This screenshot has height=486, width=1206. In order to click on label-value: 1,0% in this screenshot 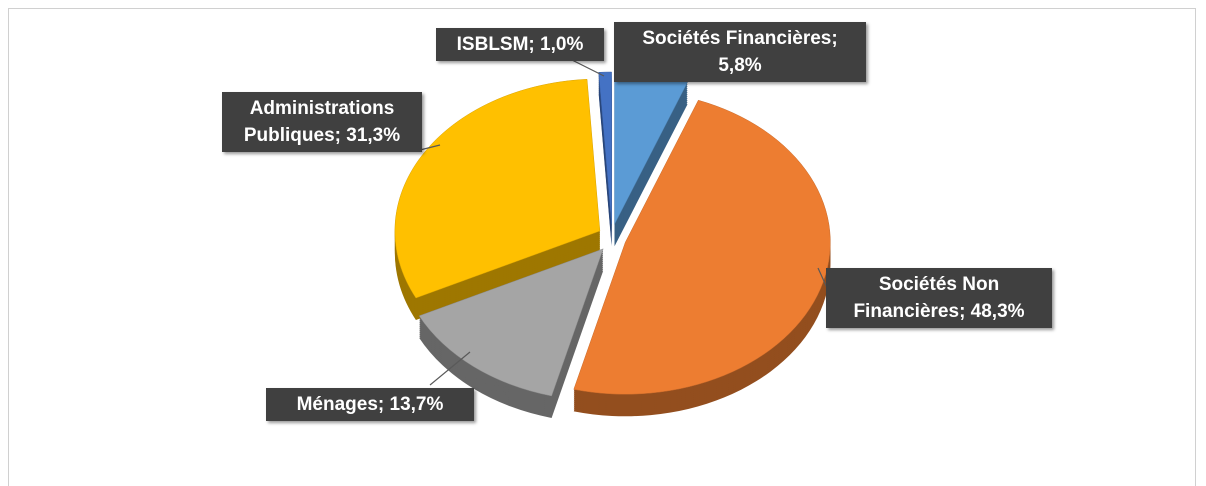, I will do `click(562, 44)`.